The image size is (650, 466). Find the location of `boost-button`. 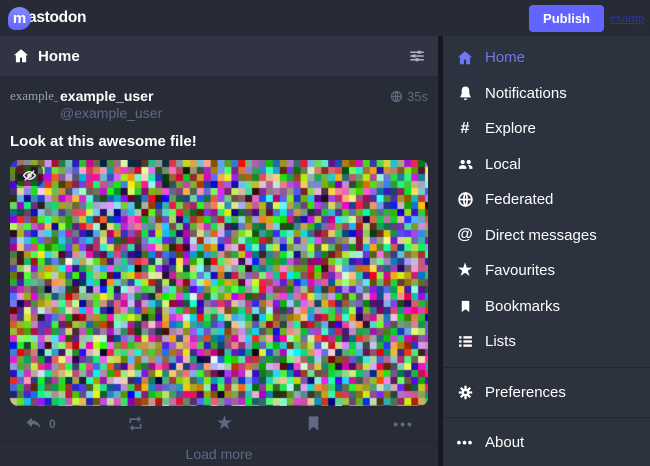

boost-button is located at coordinates (135, 423).